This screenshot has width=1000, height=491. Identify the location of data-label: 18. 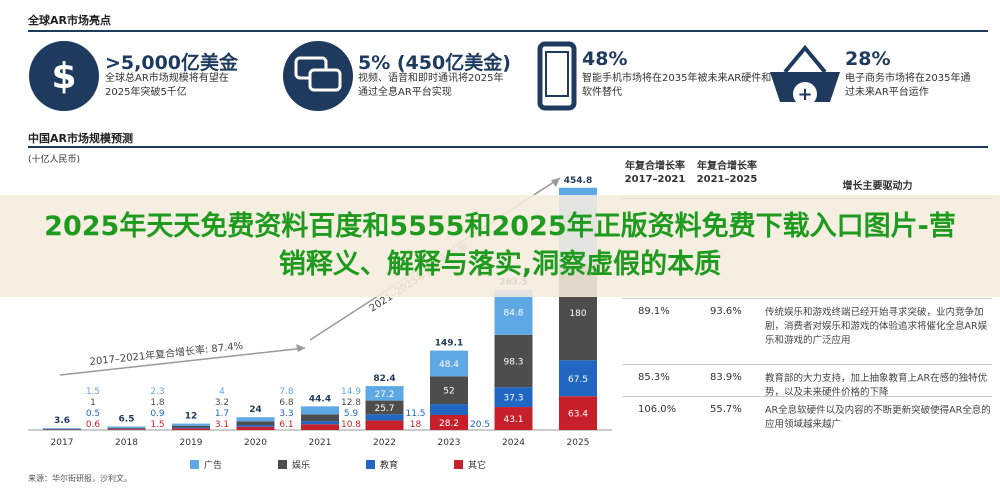
(416, 425).